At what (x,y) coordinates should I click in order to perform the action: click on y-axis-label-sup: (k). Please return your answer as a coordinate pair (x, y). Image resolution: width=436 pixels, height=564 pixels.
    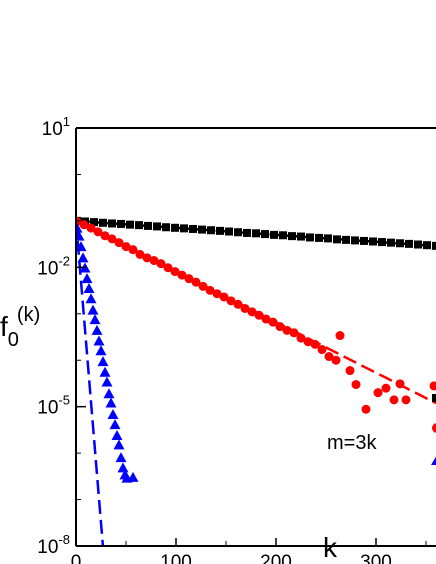
    Looking at the image, I should click on (28, 315).